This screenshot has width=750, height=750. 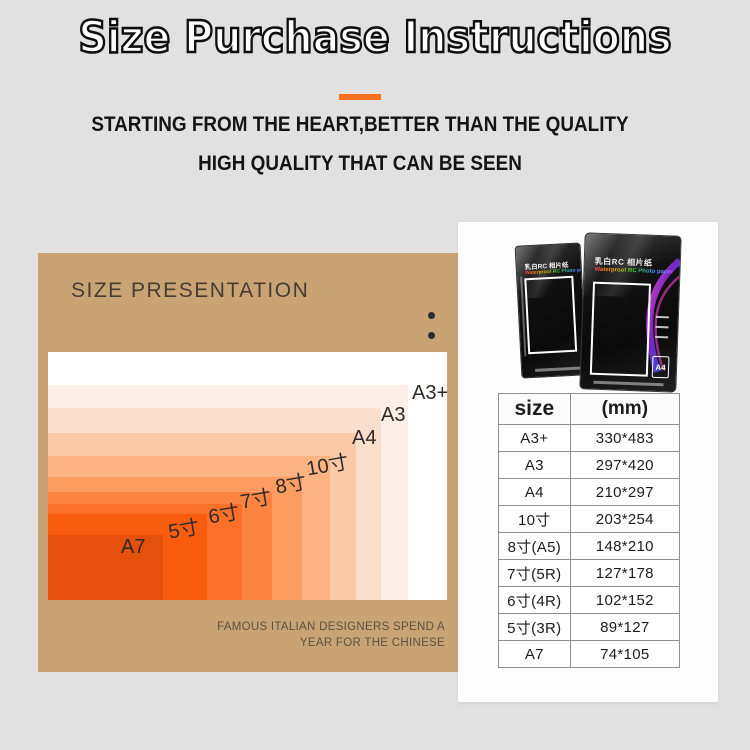 What do you see at coordinates (625, 573) in the screenshot?
I see `cell-size-mm: 127*178` at bounding box center [625, 573].